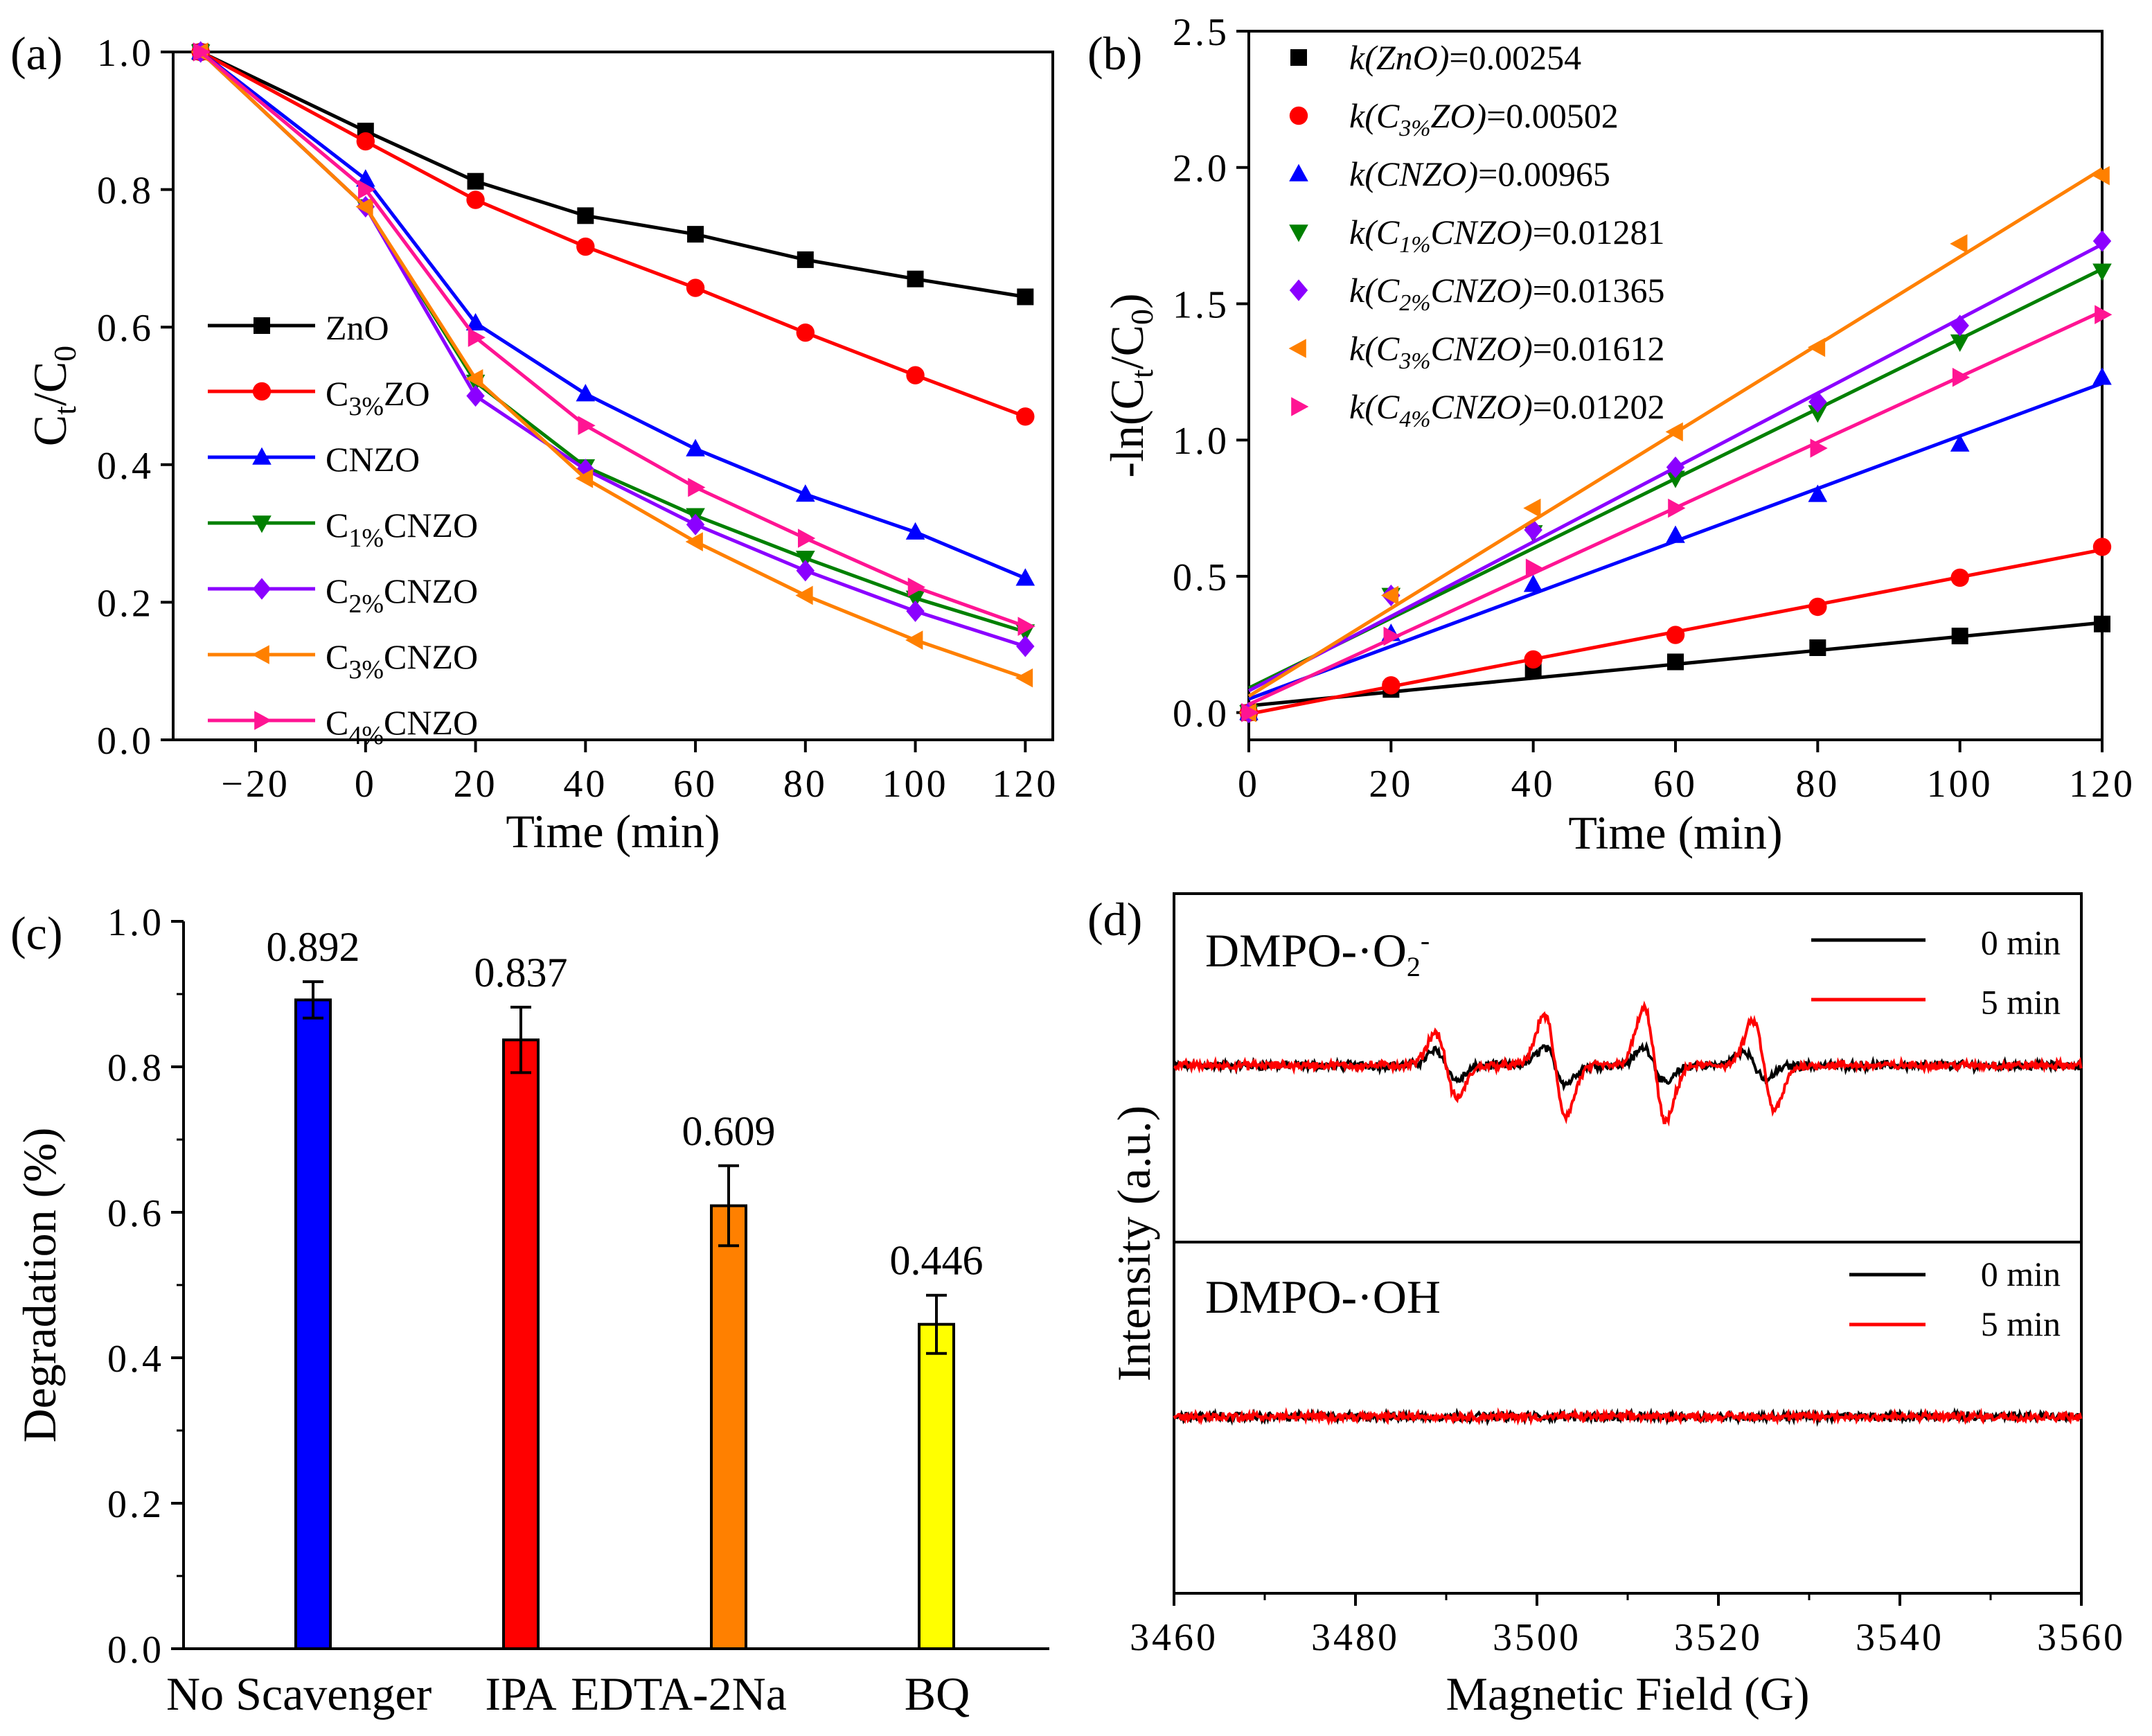  I want to click on panel-c-data-label: 0.446, so click(937, 1261).